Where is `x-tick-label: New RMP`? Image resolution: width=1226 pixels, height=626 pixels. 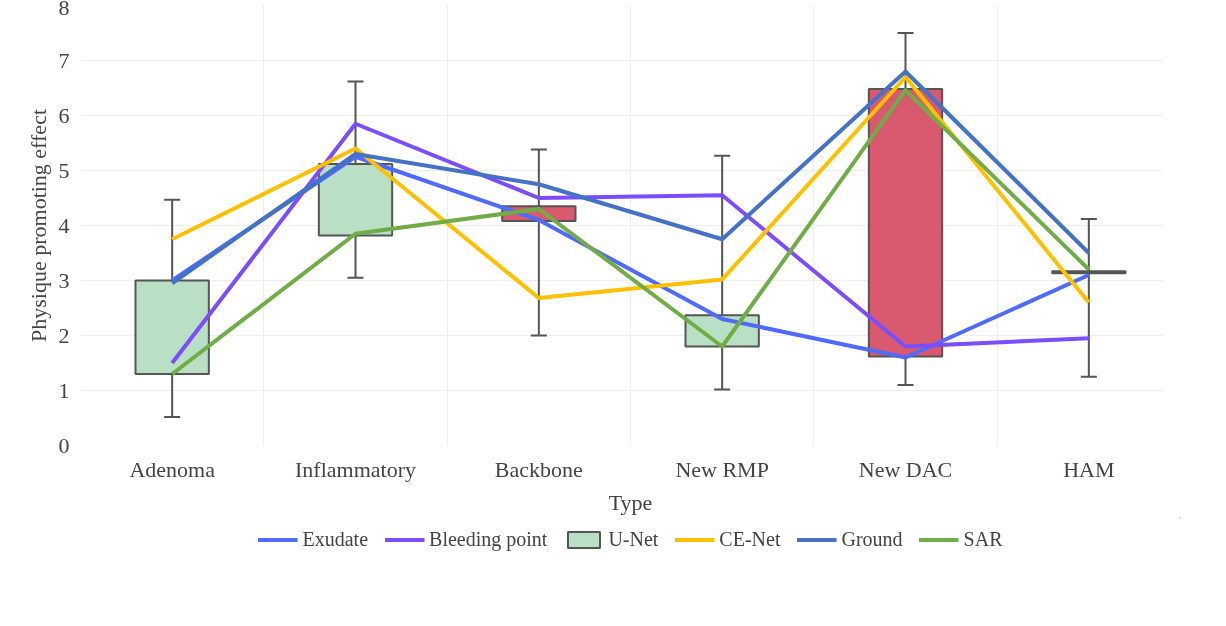 x-tick-label: New RMP is located at coordinates (722, 469).